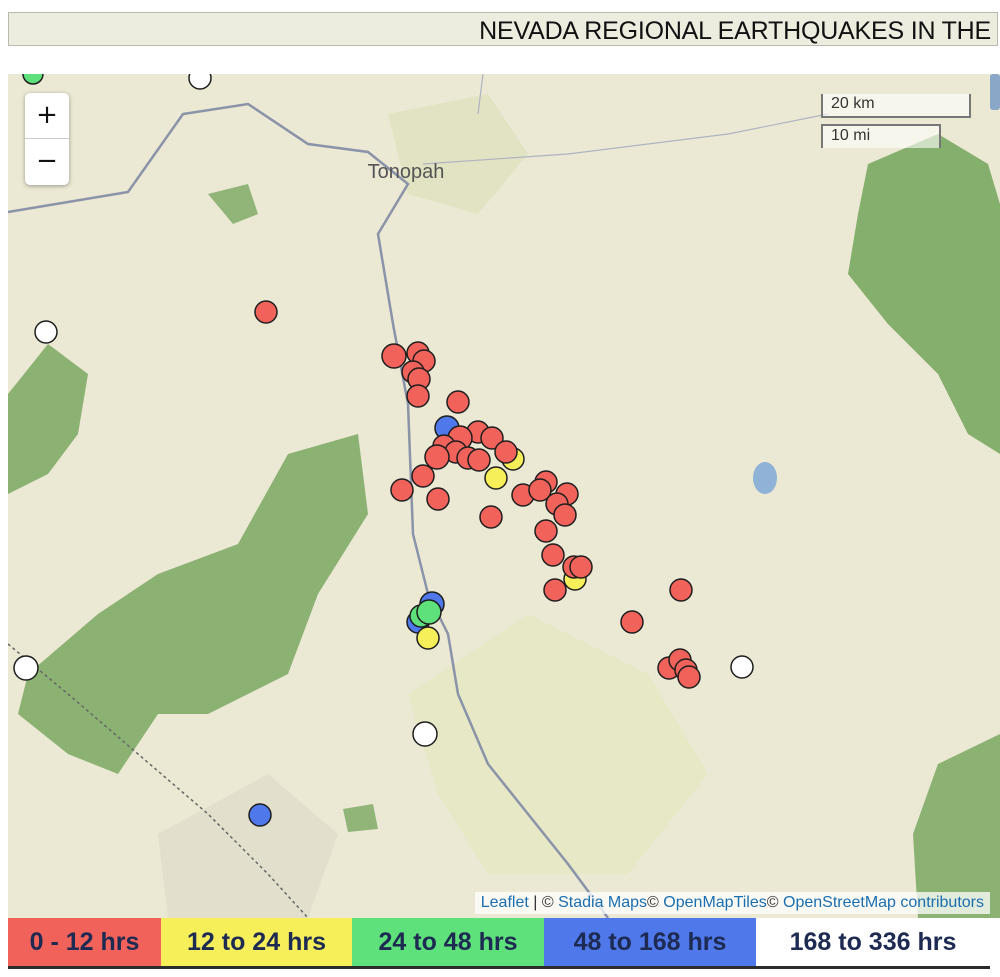 This screenshot has width=1000, height=977. I want to click on zoom-control: + −, so click(47, 139).